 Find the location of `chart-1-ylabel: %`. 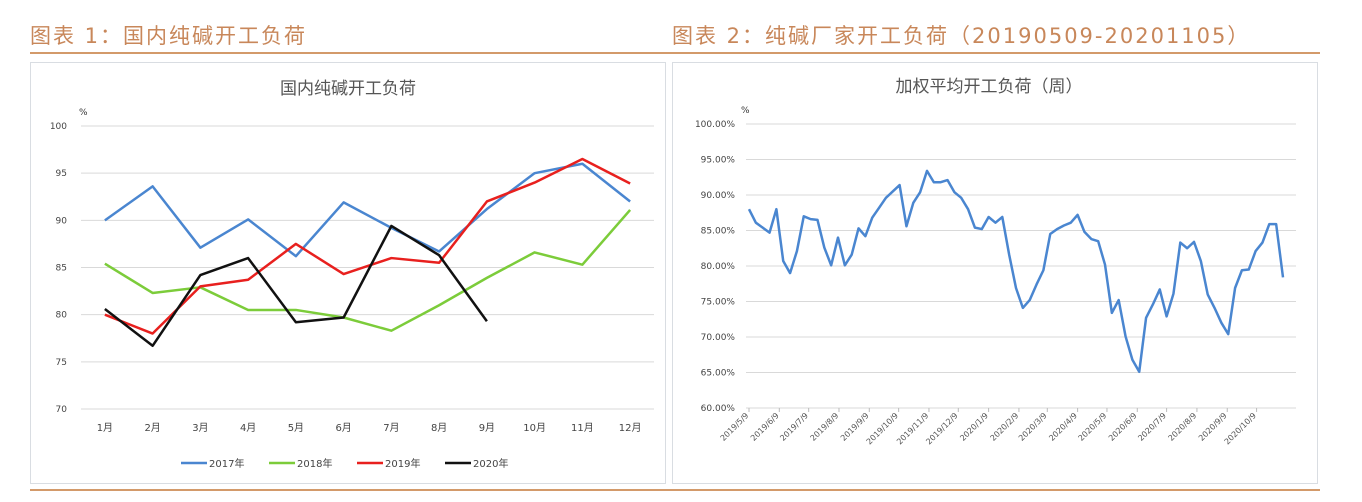

chart-1-ylabel: % is located at coordinates (83, 113).